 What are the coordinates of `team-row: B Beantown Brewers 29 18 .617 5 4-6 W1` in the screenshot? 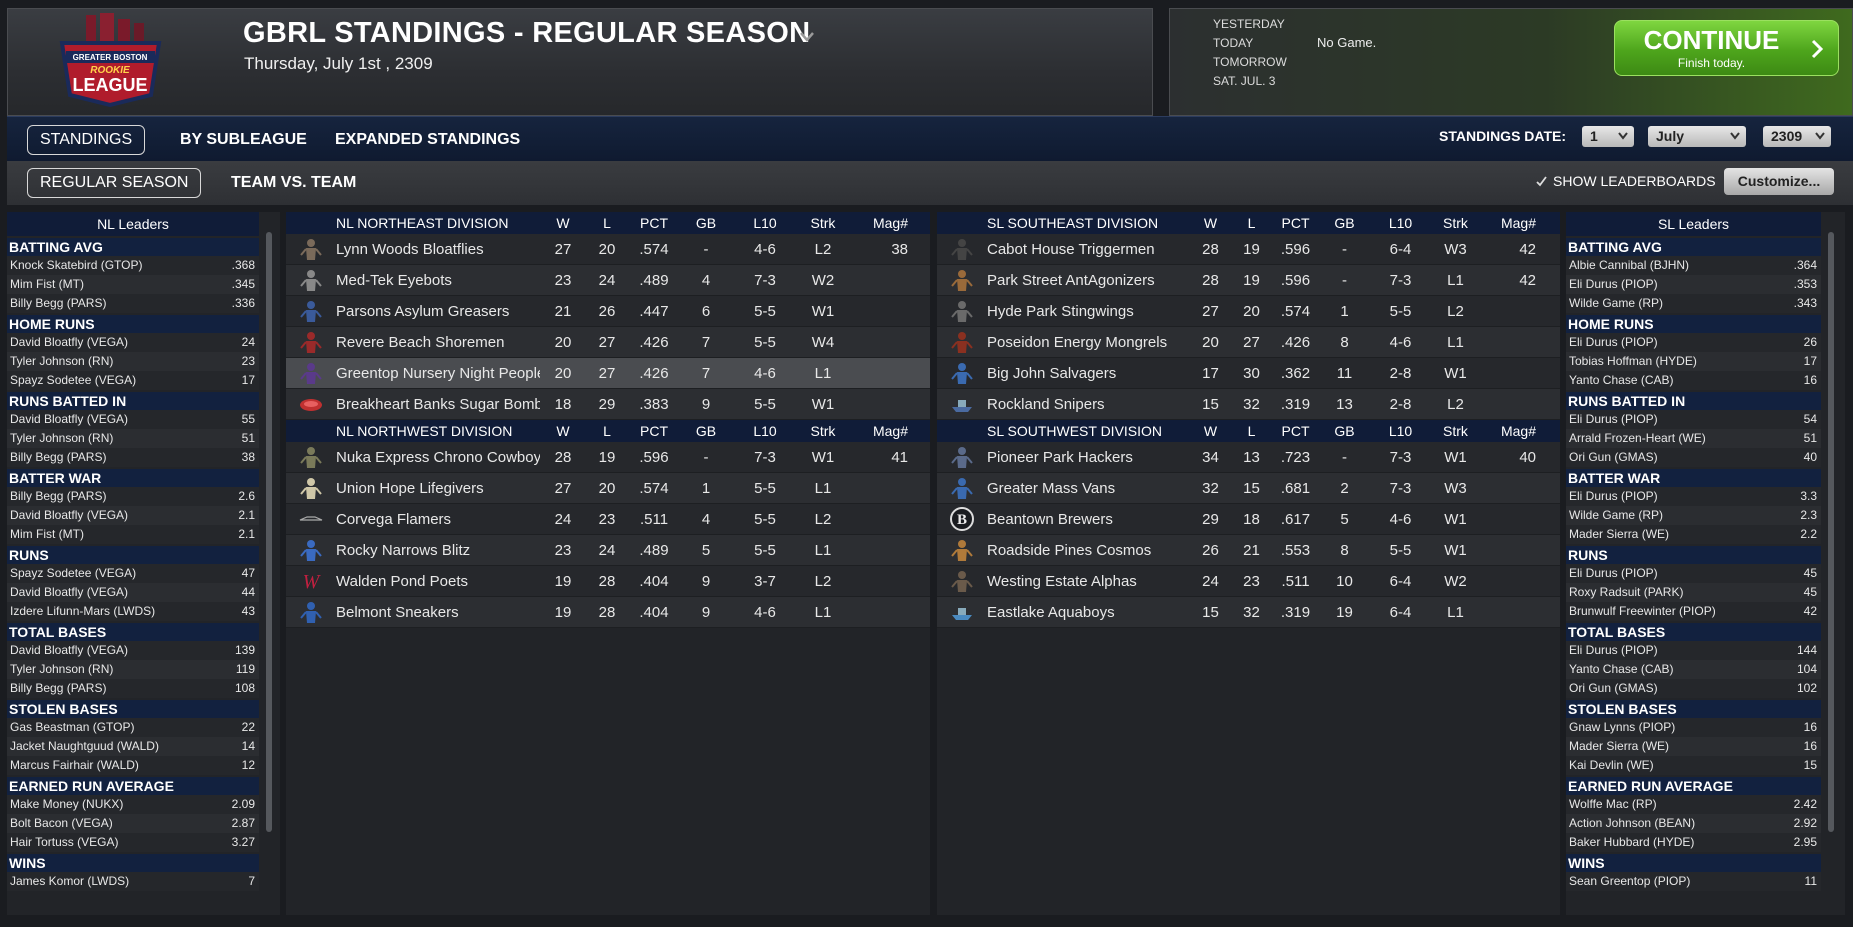 It's located at (1248, 519).